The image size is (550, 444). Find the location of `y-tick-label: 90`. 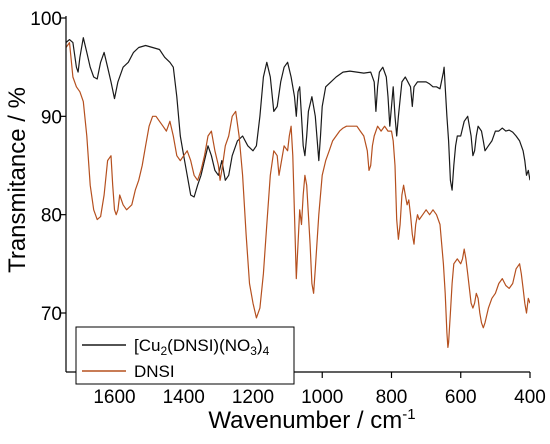

y-tick-label: 90 is located at coordinates (51, 117).